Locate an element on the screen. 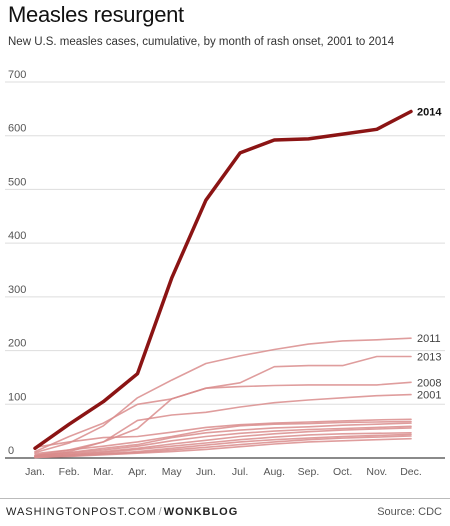  chart-title: Measles resurgent is located at coordinates (96, 14).